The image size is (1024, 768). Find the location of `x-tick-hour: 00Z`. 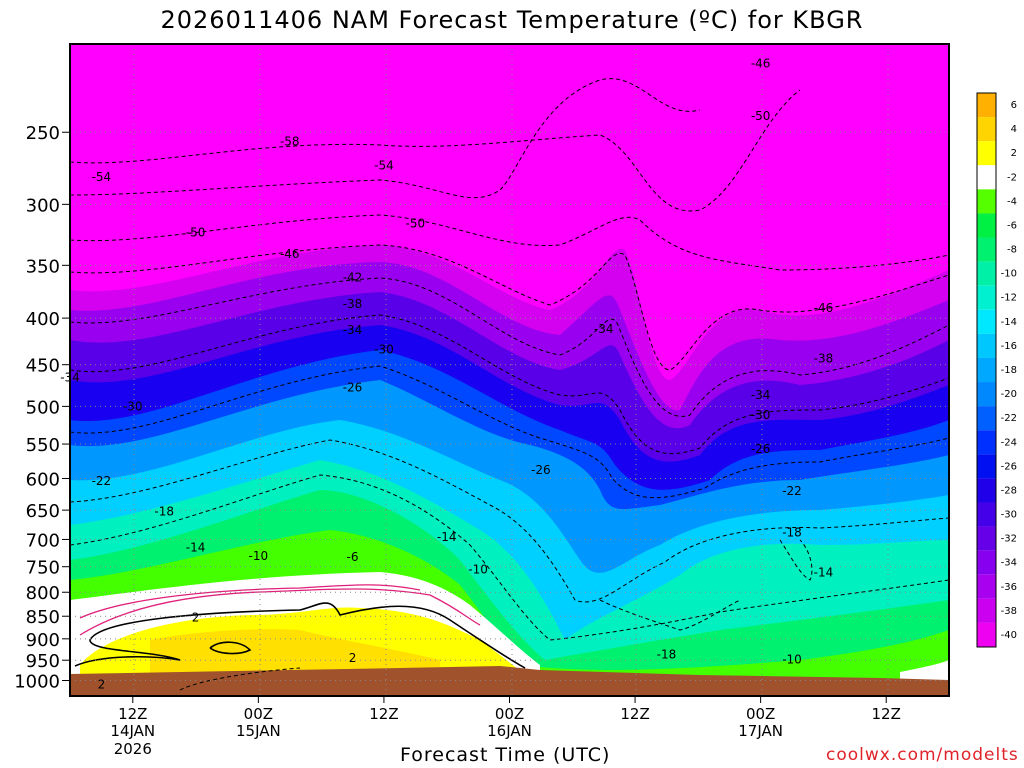

x-tick-hour: 00Z is located at coordinates (509, 714).